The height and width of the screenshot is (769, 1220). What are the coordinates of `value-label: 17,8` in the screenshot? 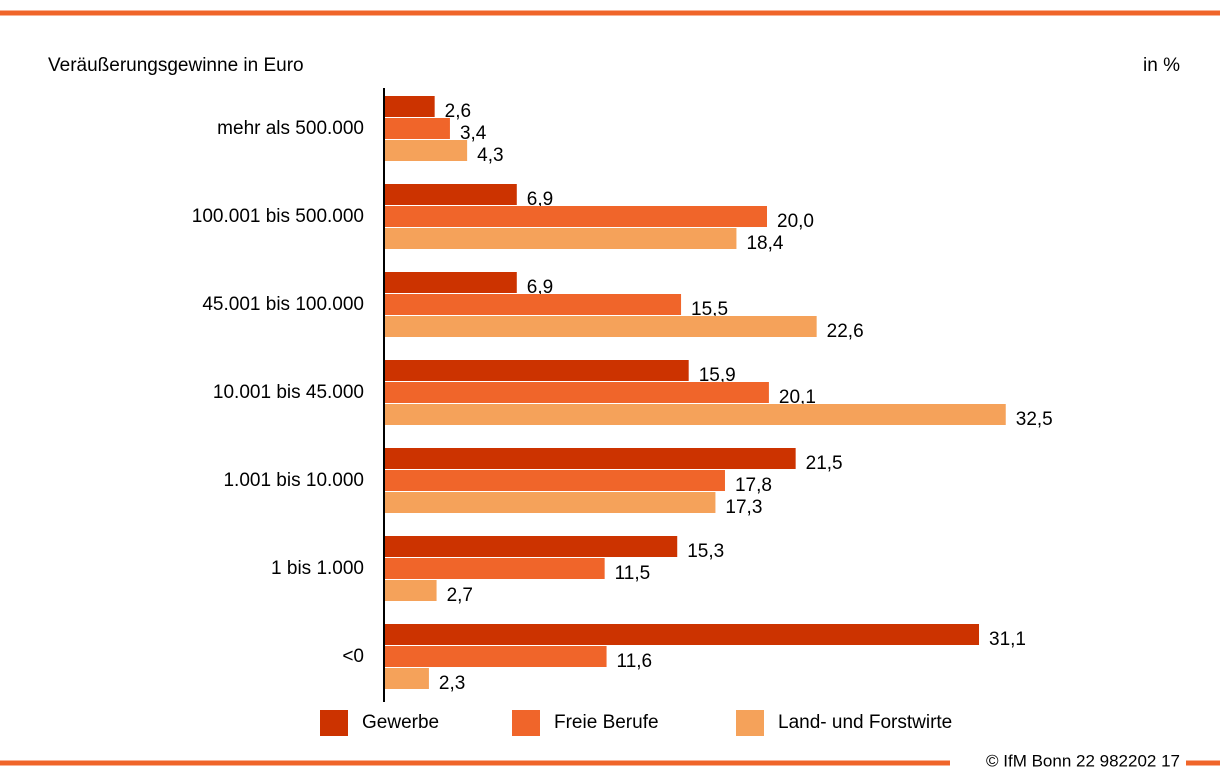 It's located at (753, 485).